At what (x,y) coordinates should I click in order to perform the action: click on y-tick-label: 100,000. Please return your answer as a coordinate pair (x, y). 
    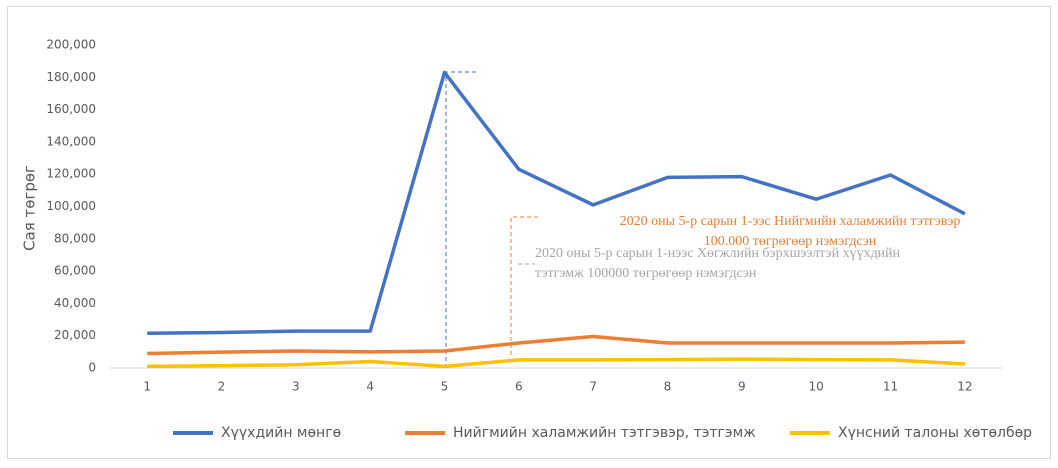
    Looking at the image, I should click on (71, 206).